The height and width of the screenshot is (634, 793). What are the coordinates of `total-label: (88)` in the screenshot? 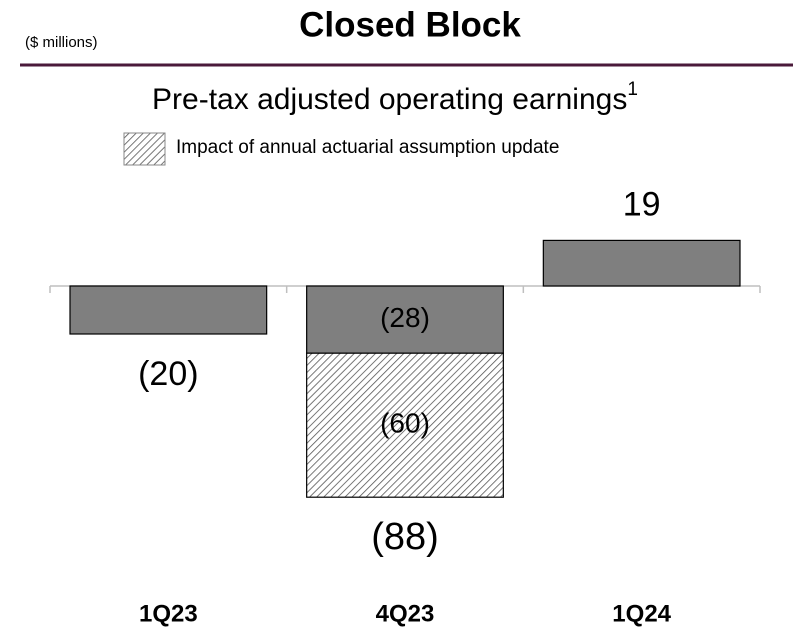 It's located at (405, 537).